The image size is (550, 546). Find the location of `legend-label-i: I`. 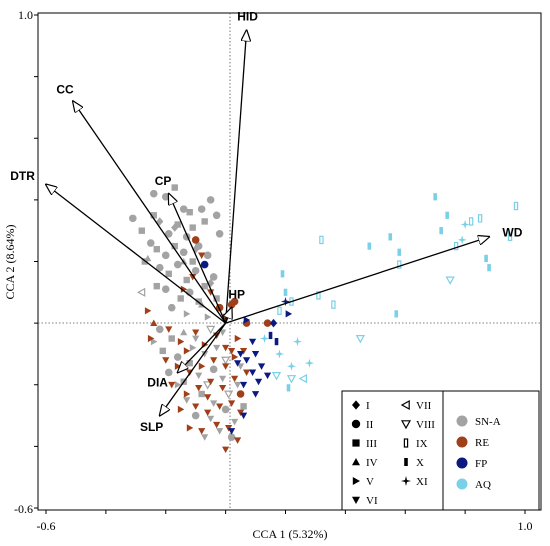

legend-label-i: I is located at coordinates (368, 406).